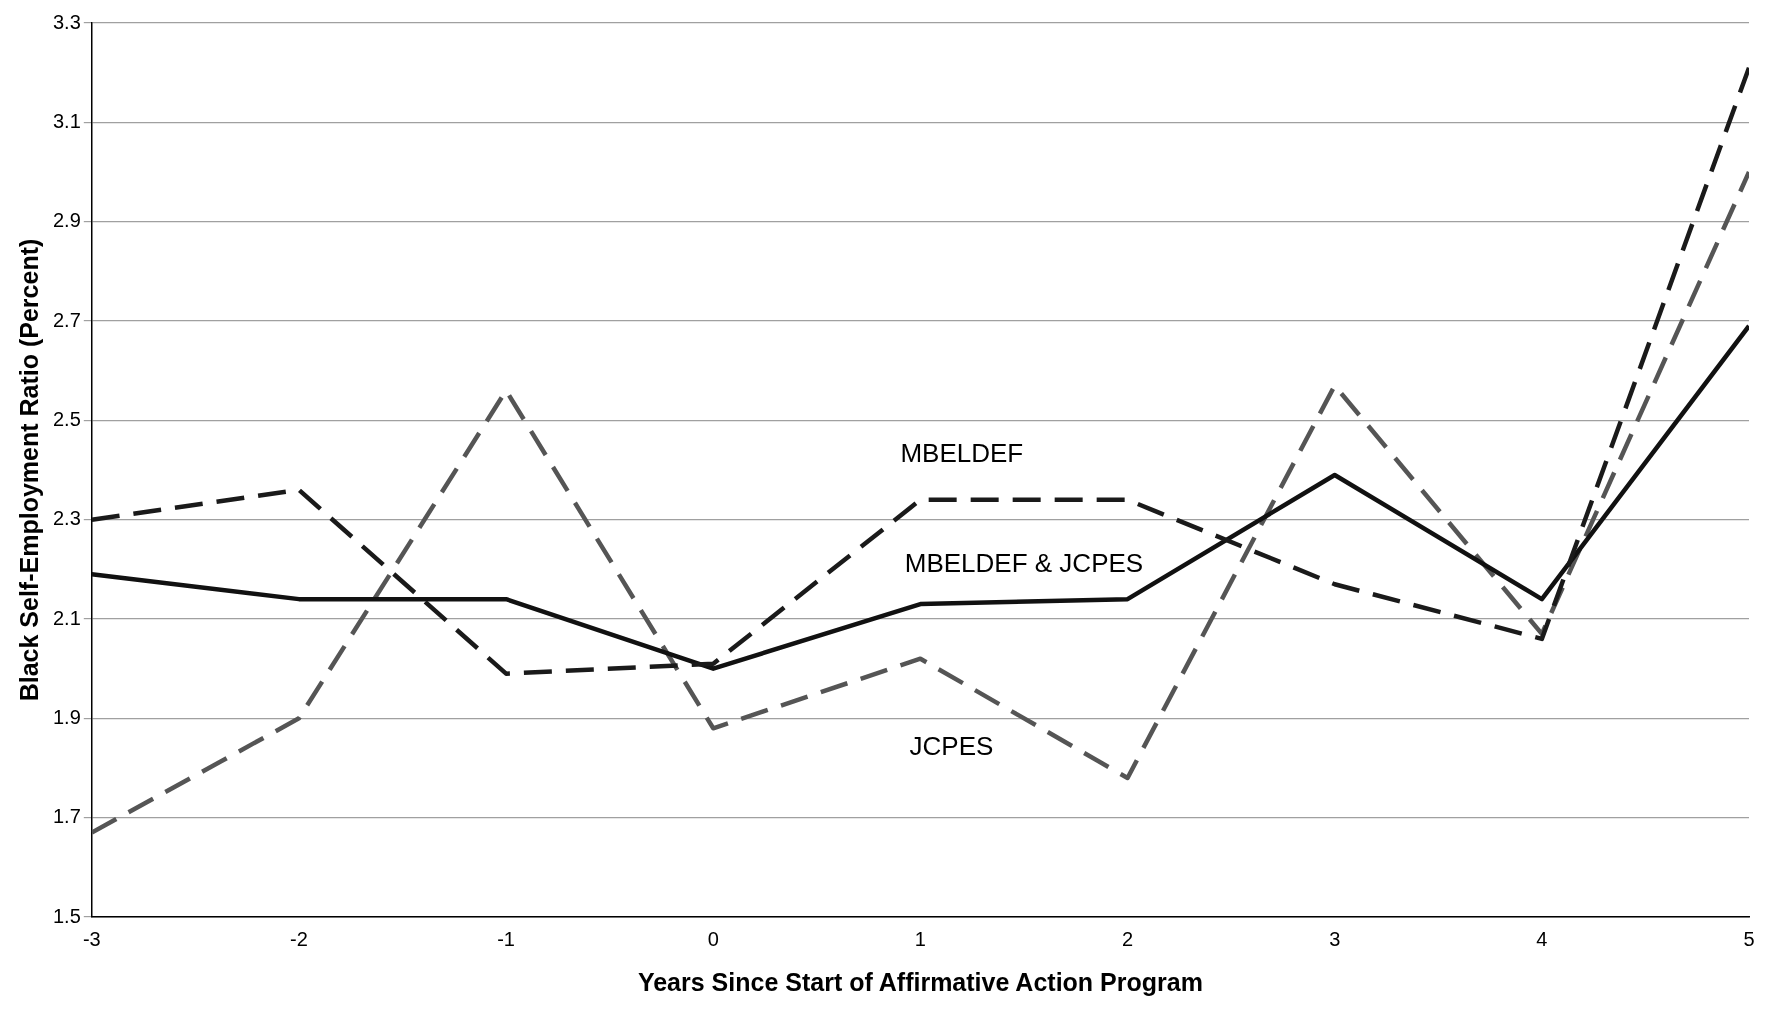 The height and width of the screenshot is (1013, 1771). What do you see at coordinates (66, 418) in the screenshot?
I see `y-tick-label: 2.5` at bounding box center [66, 418].